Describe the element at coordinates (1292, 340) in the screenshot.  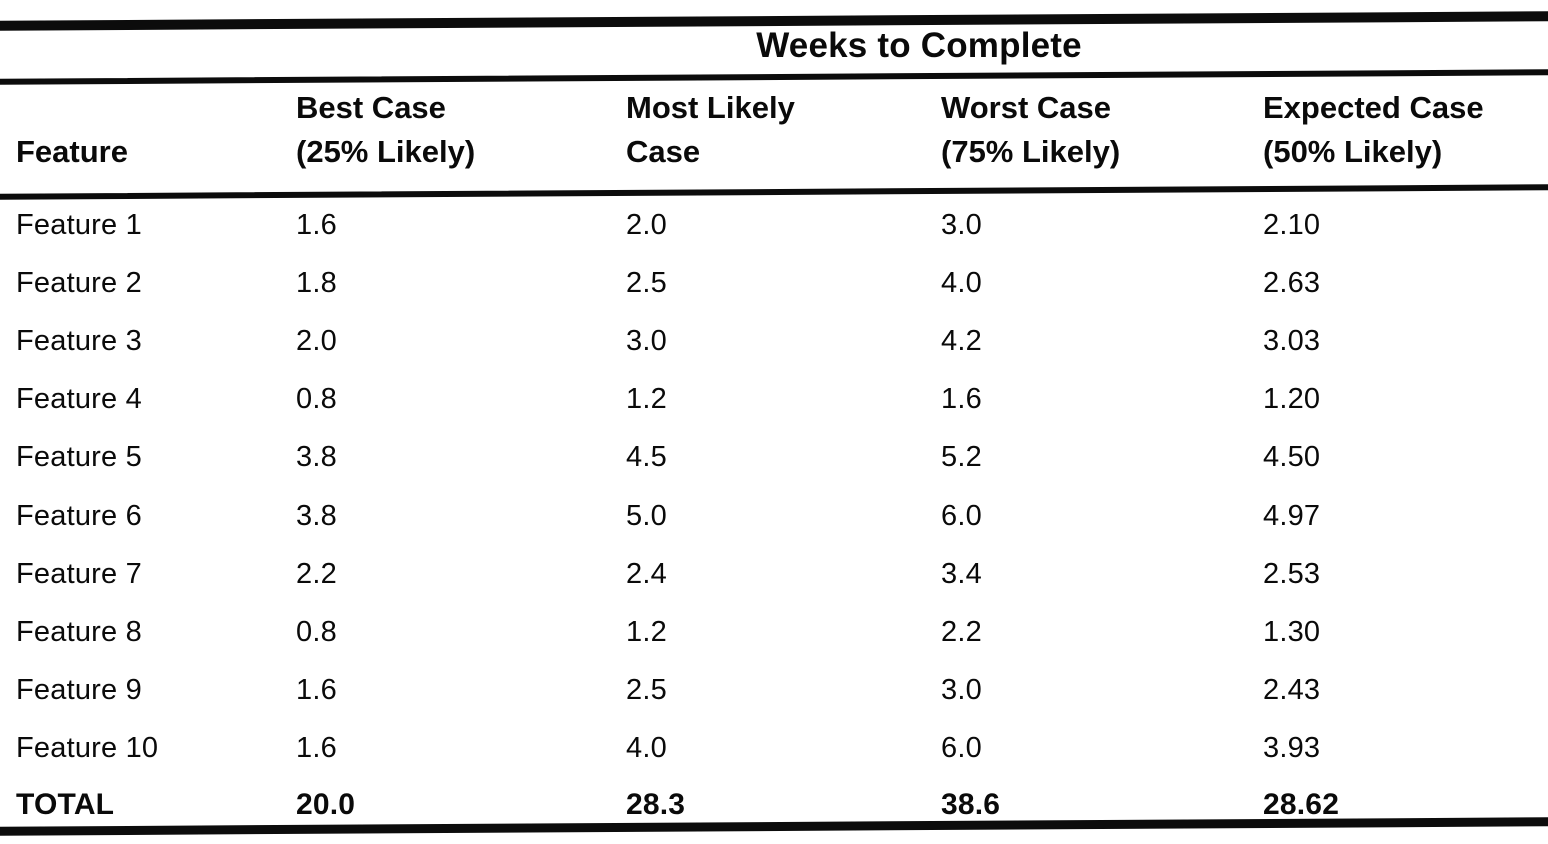
I see `cell-expected-case: 3.03` at that location.